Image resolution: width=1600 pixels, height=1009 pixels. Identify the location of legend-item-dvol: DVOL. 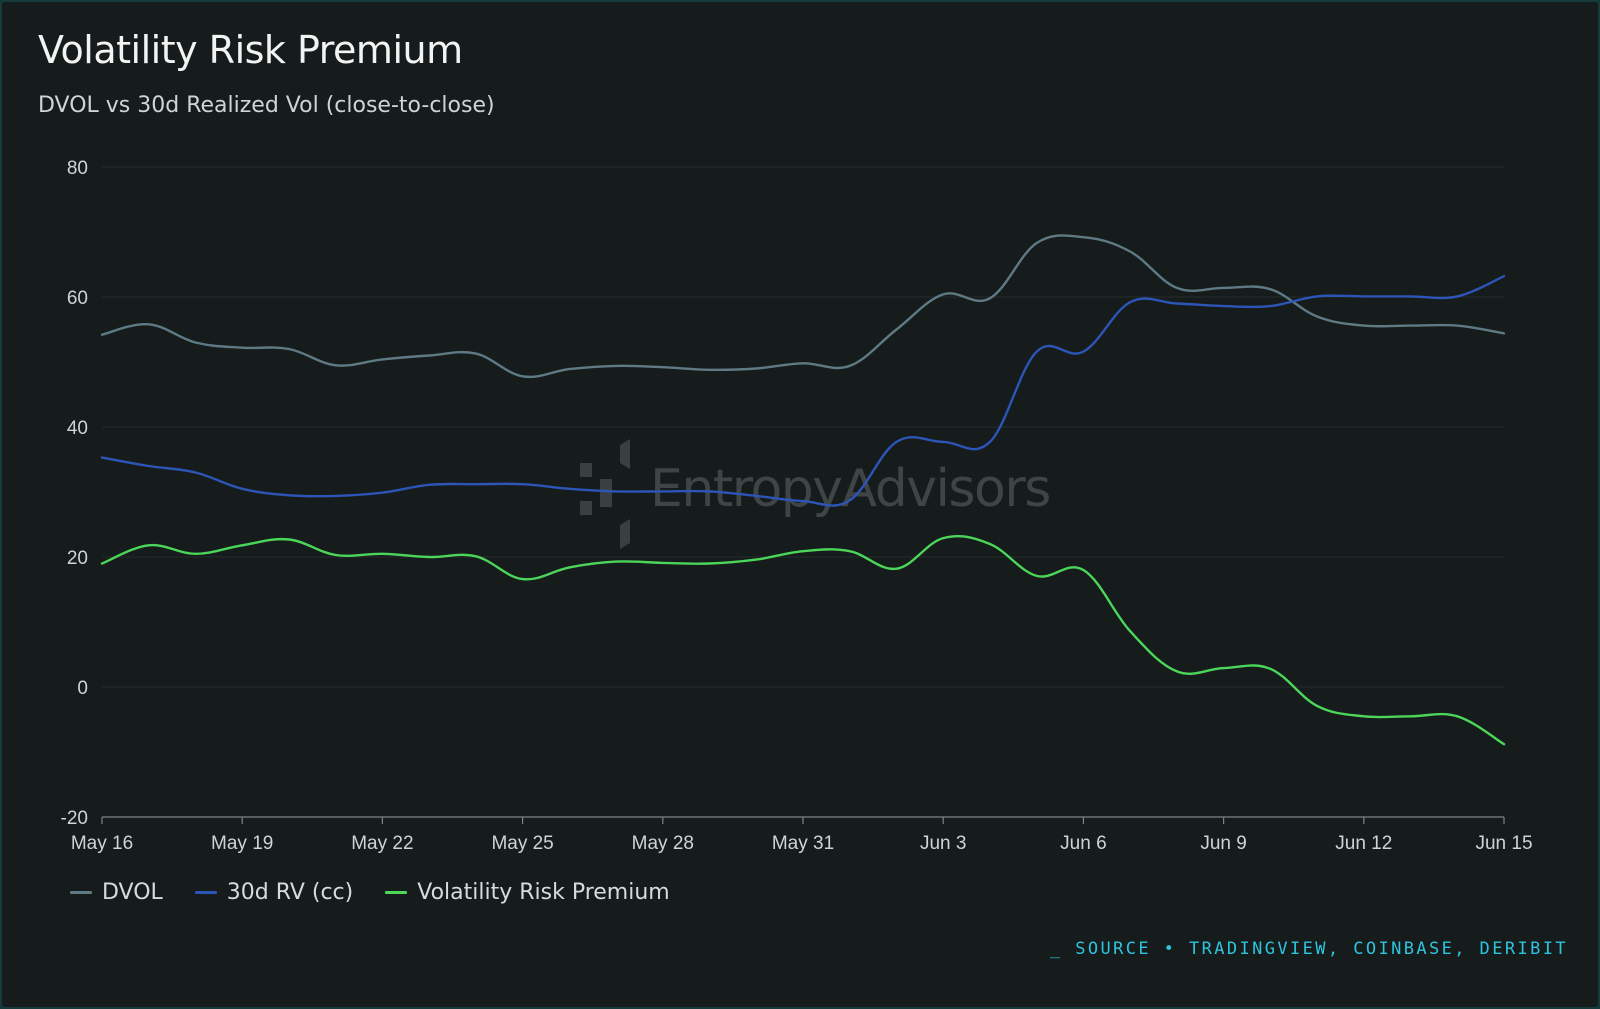
(116, 892).